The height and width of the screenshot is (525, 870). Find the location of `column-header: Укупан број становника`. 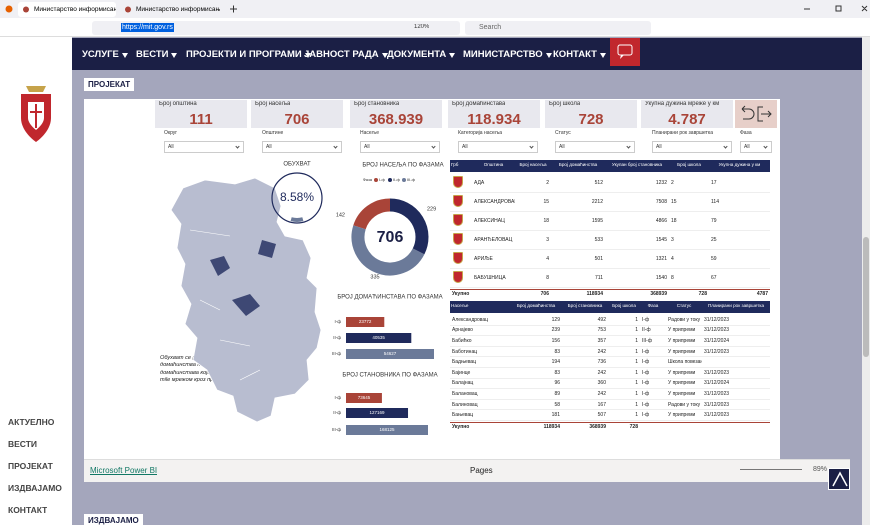

column-header: Укупан број становника is located at coordinates (637, 166).